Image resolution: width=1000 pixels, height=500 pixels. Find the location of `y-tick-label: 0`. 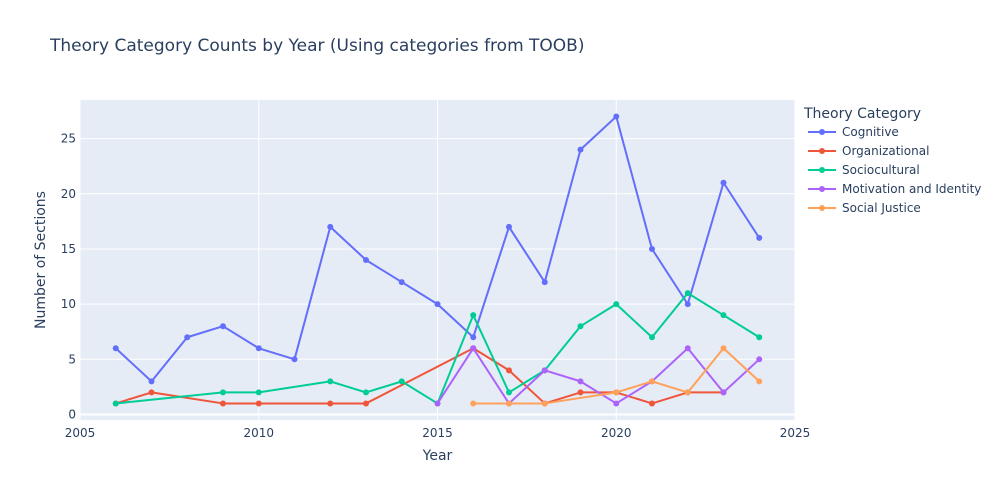

y-tick-label: 0 is located at coordinates (72, 414).